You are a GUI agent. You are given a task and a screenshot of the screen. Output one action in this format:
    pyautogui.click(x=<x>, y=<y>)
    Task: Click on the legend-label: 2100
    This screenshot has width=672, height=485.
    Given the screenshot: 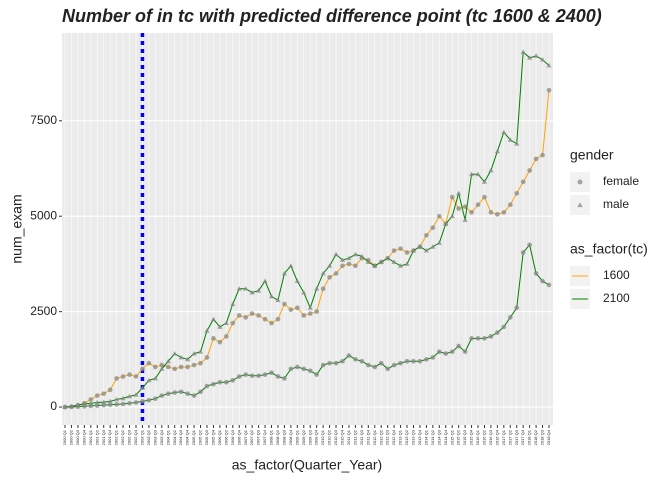 What is the action you would take?
    pyautogui.click(x=616, y=298)
    